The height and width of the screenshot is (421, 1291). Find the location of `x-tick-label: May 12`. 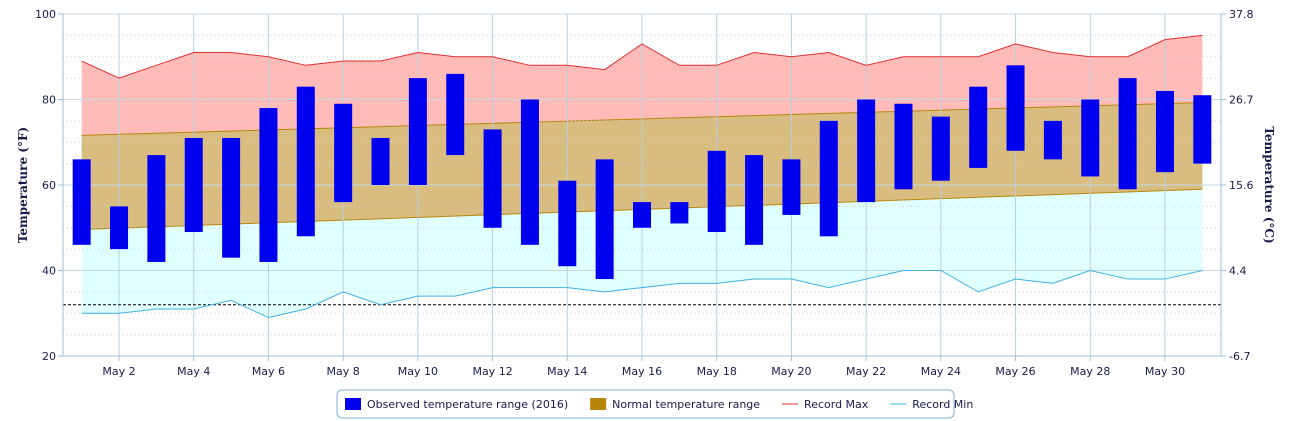

x-tick-label: May 12 is located at coordinates (492, 371).